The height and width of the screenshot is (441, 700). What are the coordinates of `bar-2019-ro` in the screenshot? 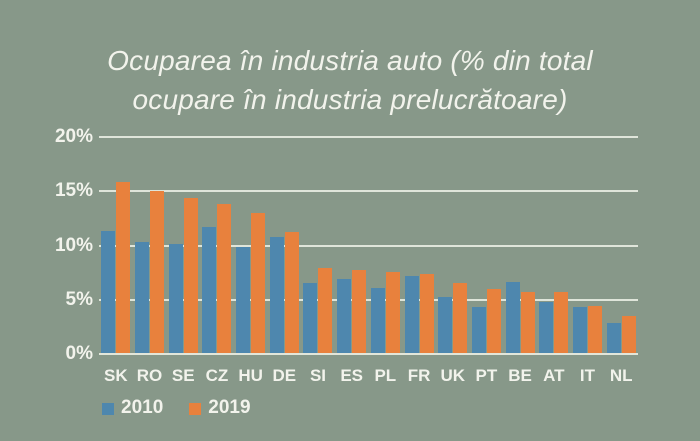 It's located at (157, 272).